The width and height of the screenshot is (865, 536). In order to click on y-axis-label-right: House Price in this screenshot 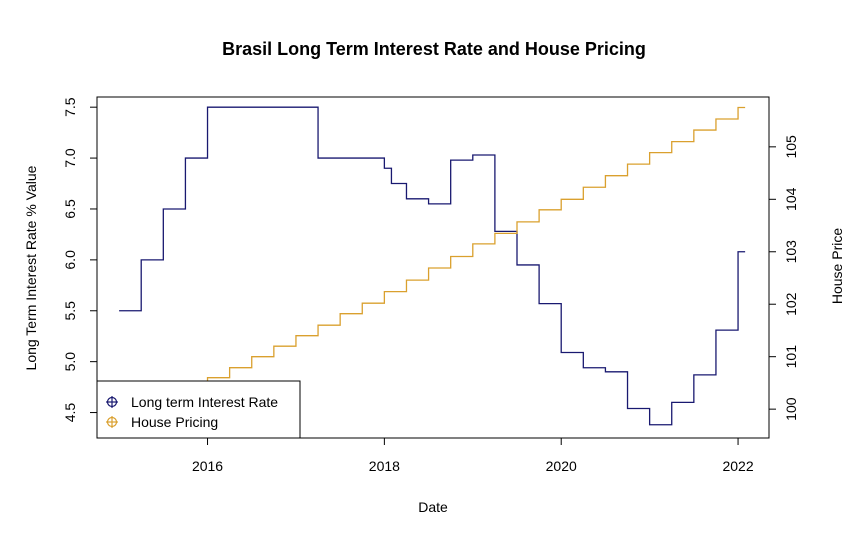, I will do `click(837, 266)`.